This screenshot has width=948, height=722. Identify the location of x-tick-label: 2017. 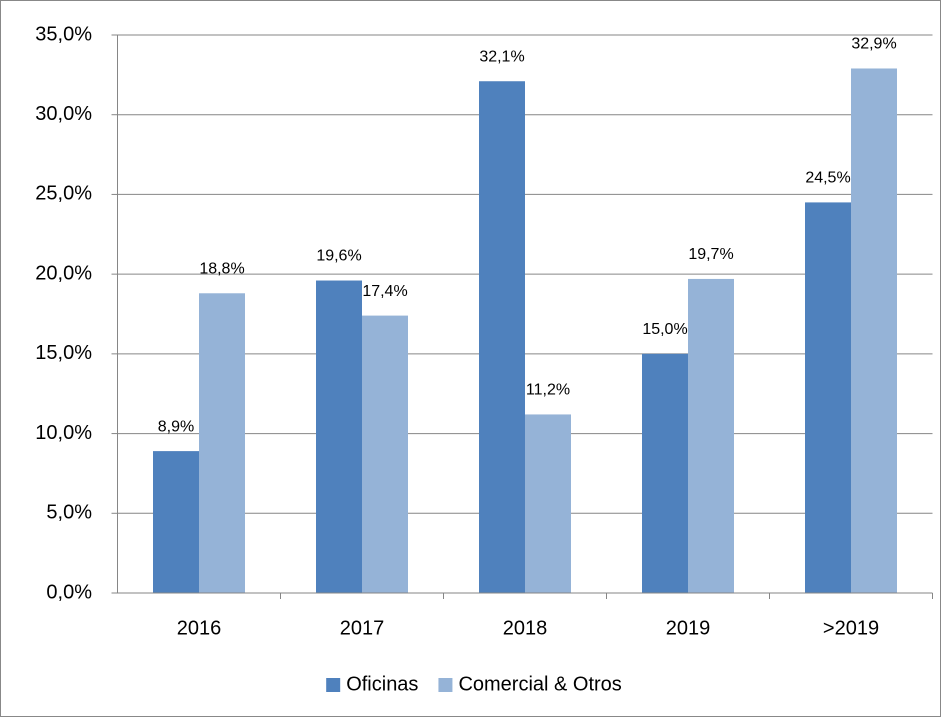
(362, 628).